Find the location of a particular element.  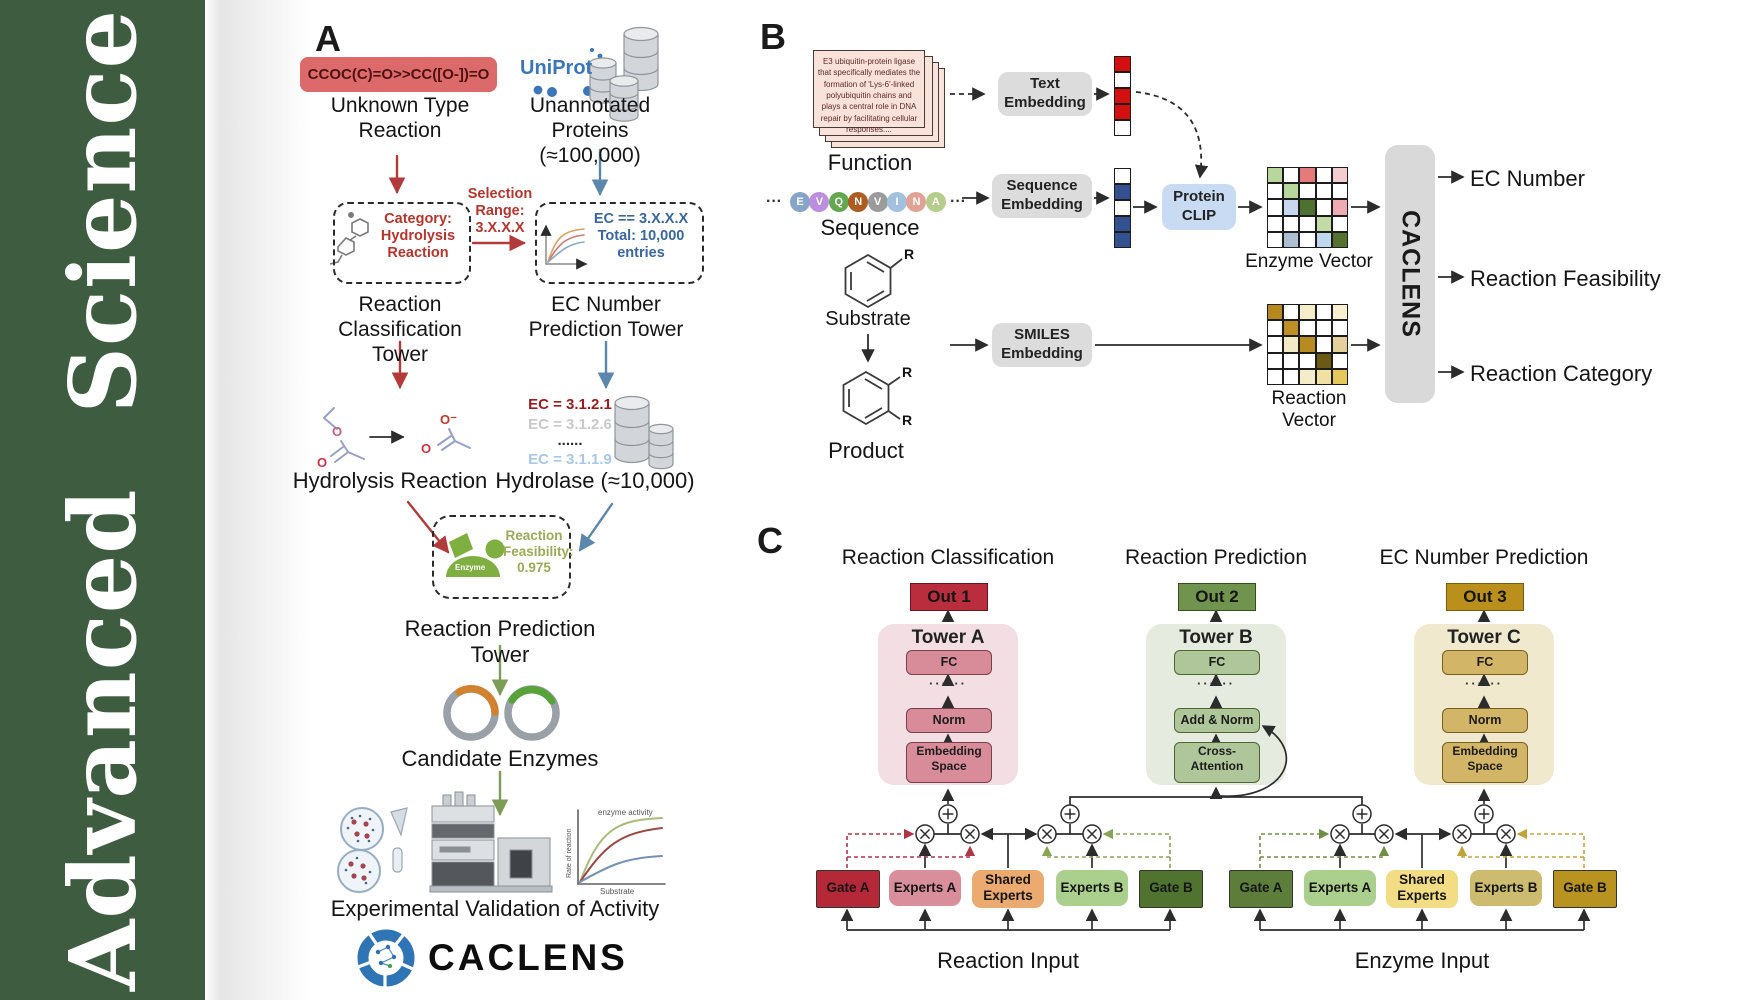

selection-range-label: Selection Range: 3.X.X.X is located at coordinates (500, 211).